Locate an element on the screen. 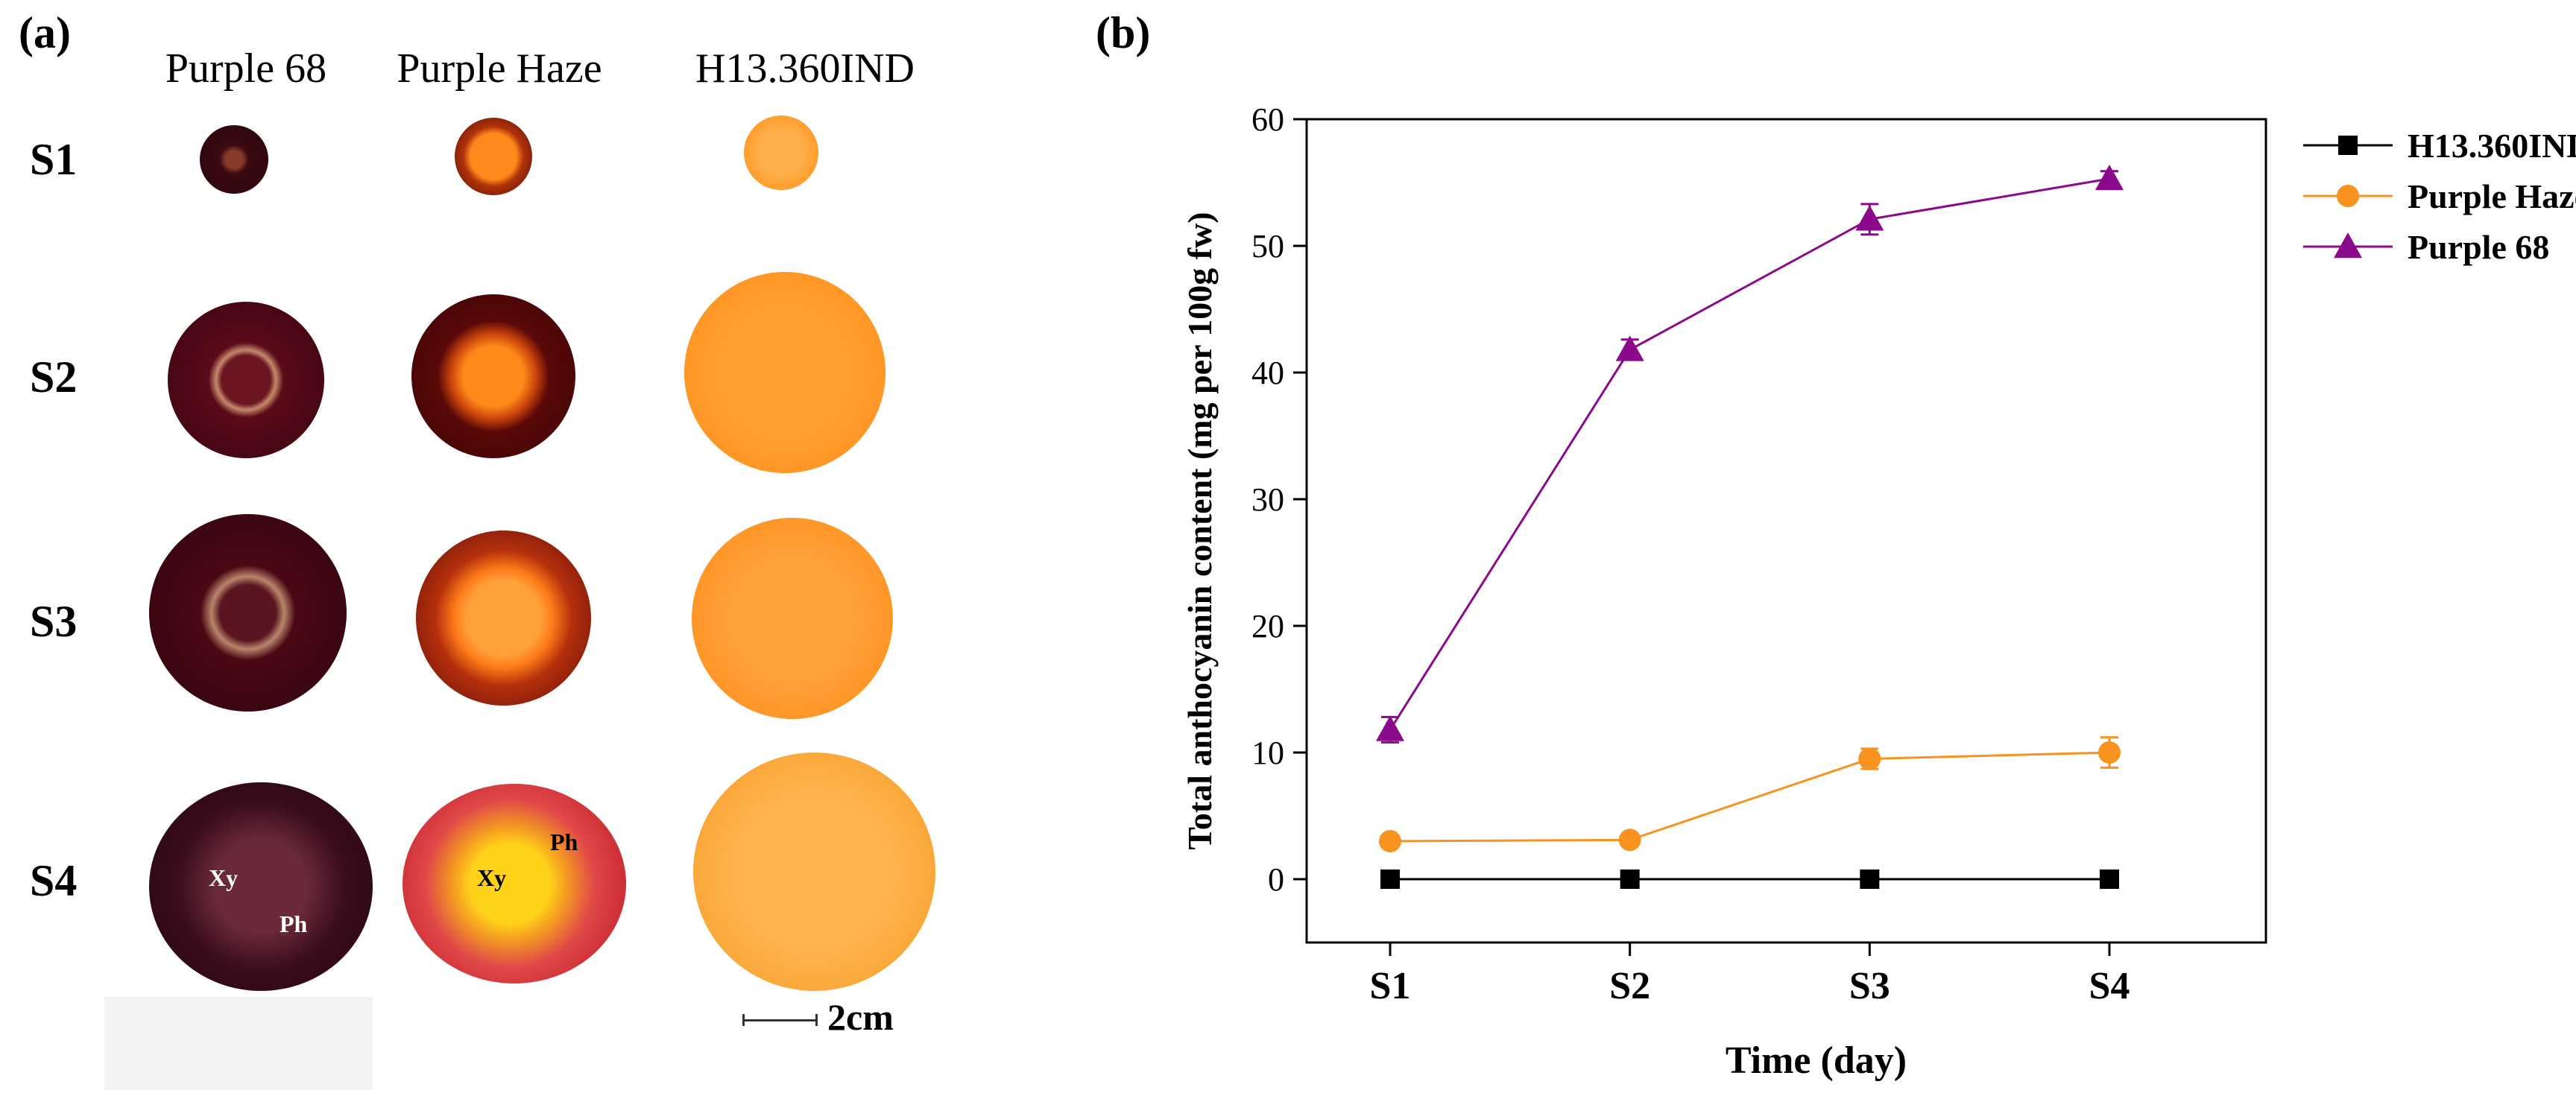  column-header-purple68: Purple 68 is located at coordinates (246, 68).